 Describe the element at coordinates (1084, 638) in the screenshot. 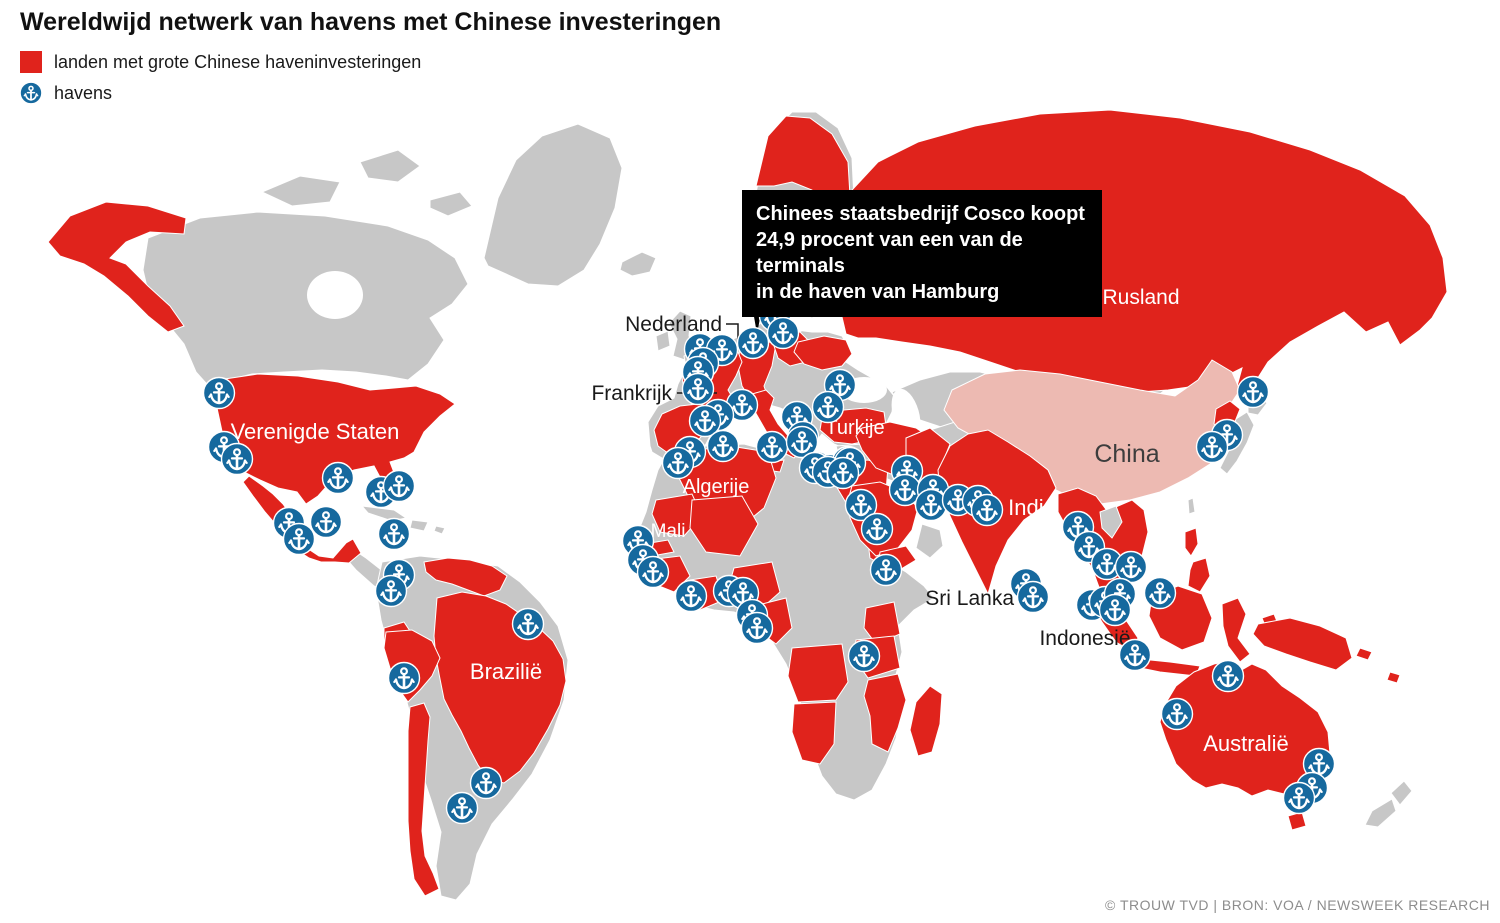

I see `map-label-indonesi-: Indonesië` at that location.